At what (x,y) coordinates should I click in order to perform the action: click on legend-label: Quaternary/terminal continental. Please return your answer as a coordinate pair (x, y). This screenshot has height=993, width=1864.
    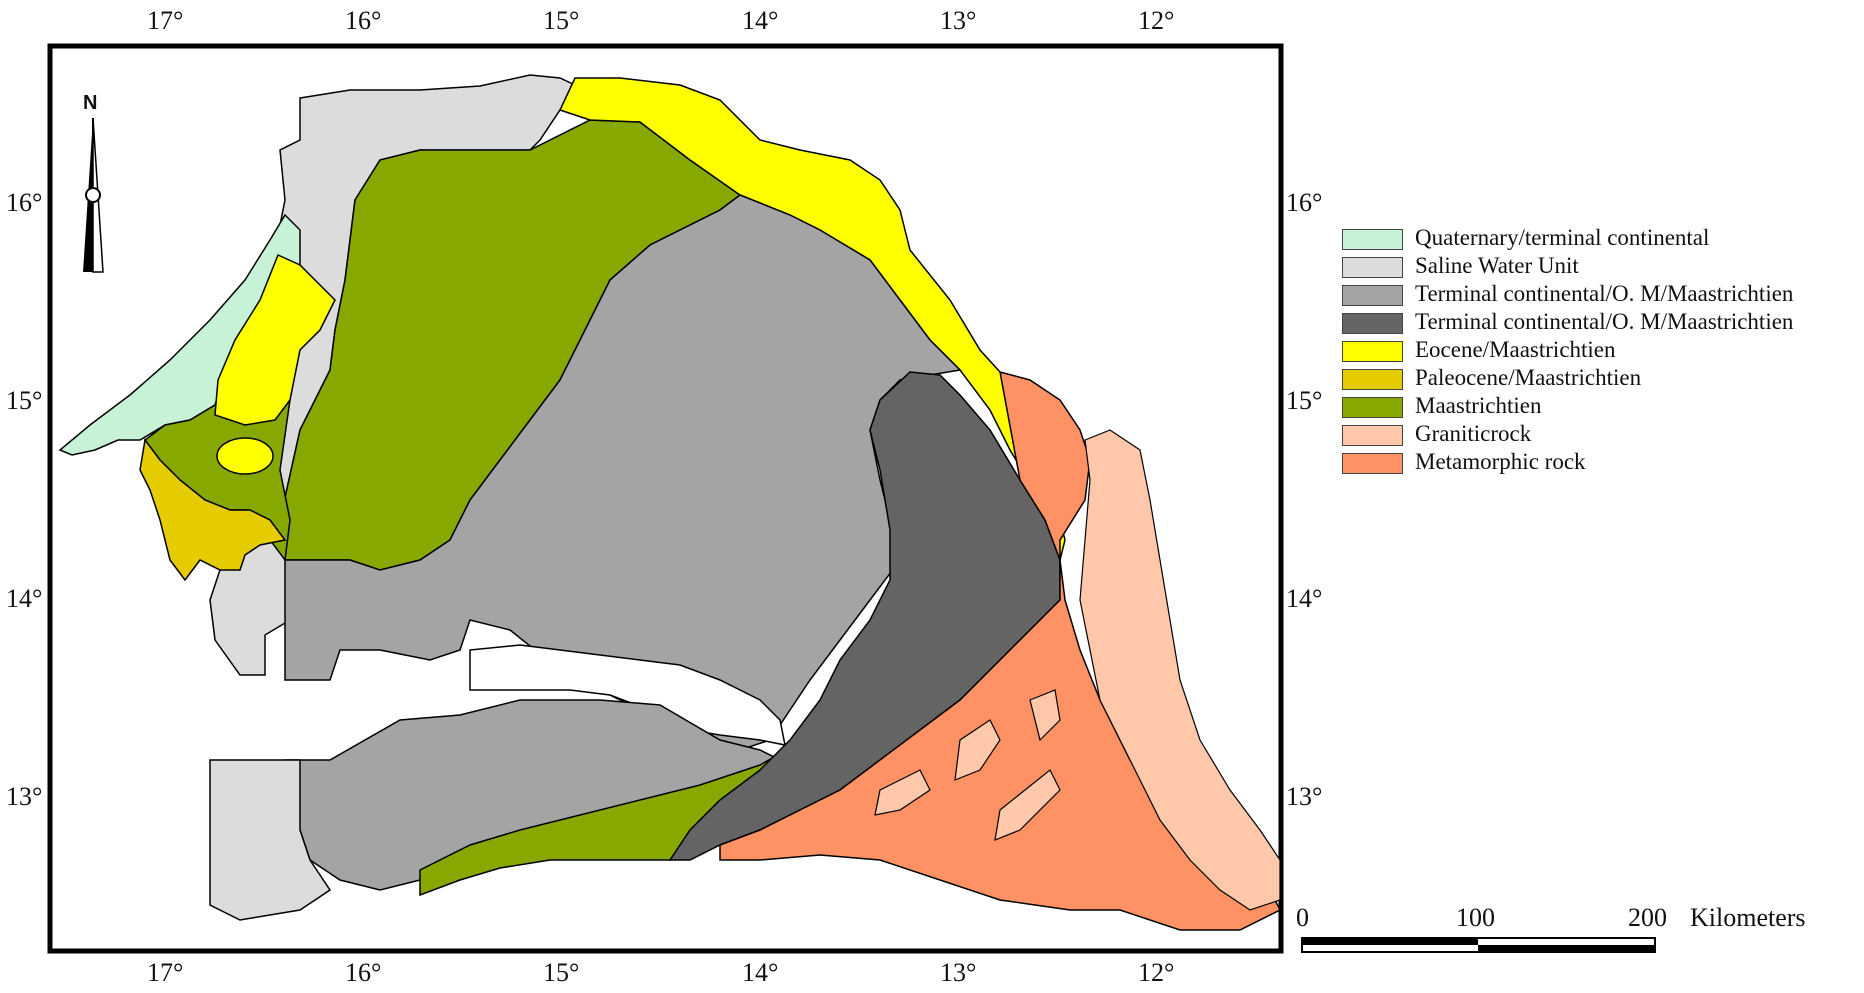
    Looking at the image, I should click on (1562, 237).